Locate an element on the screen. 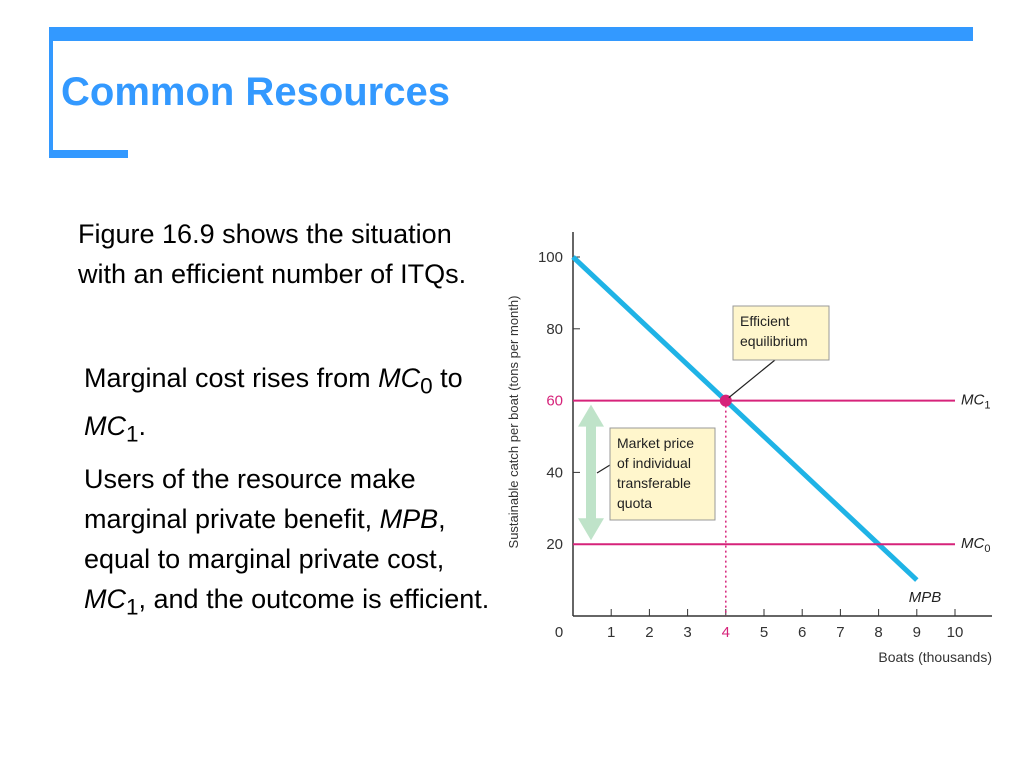 This screenshot has height=768, width=1024. mc0-label: MC0 is located at coordinates (975, 545).